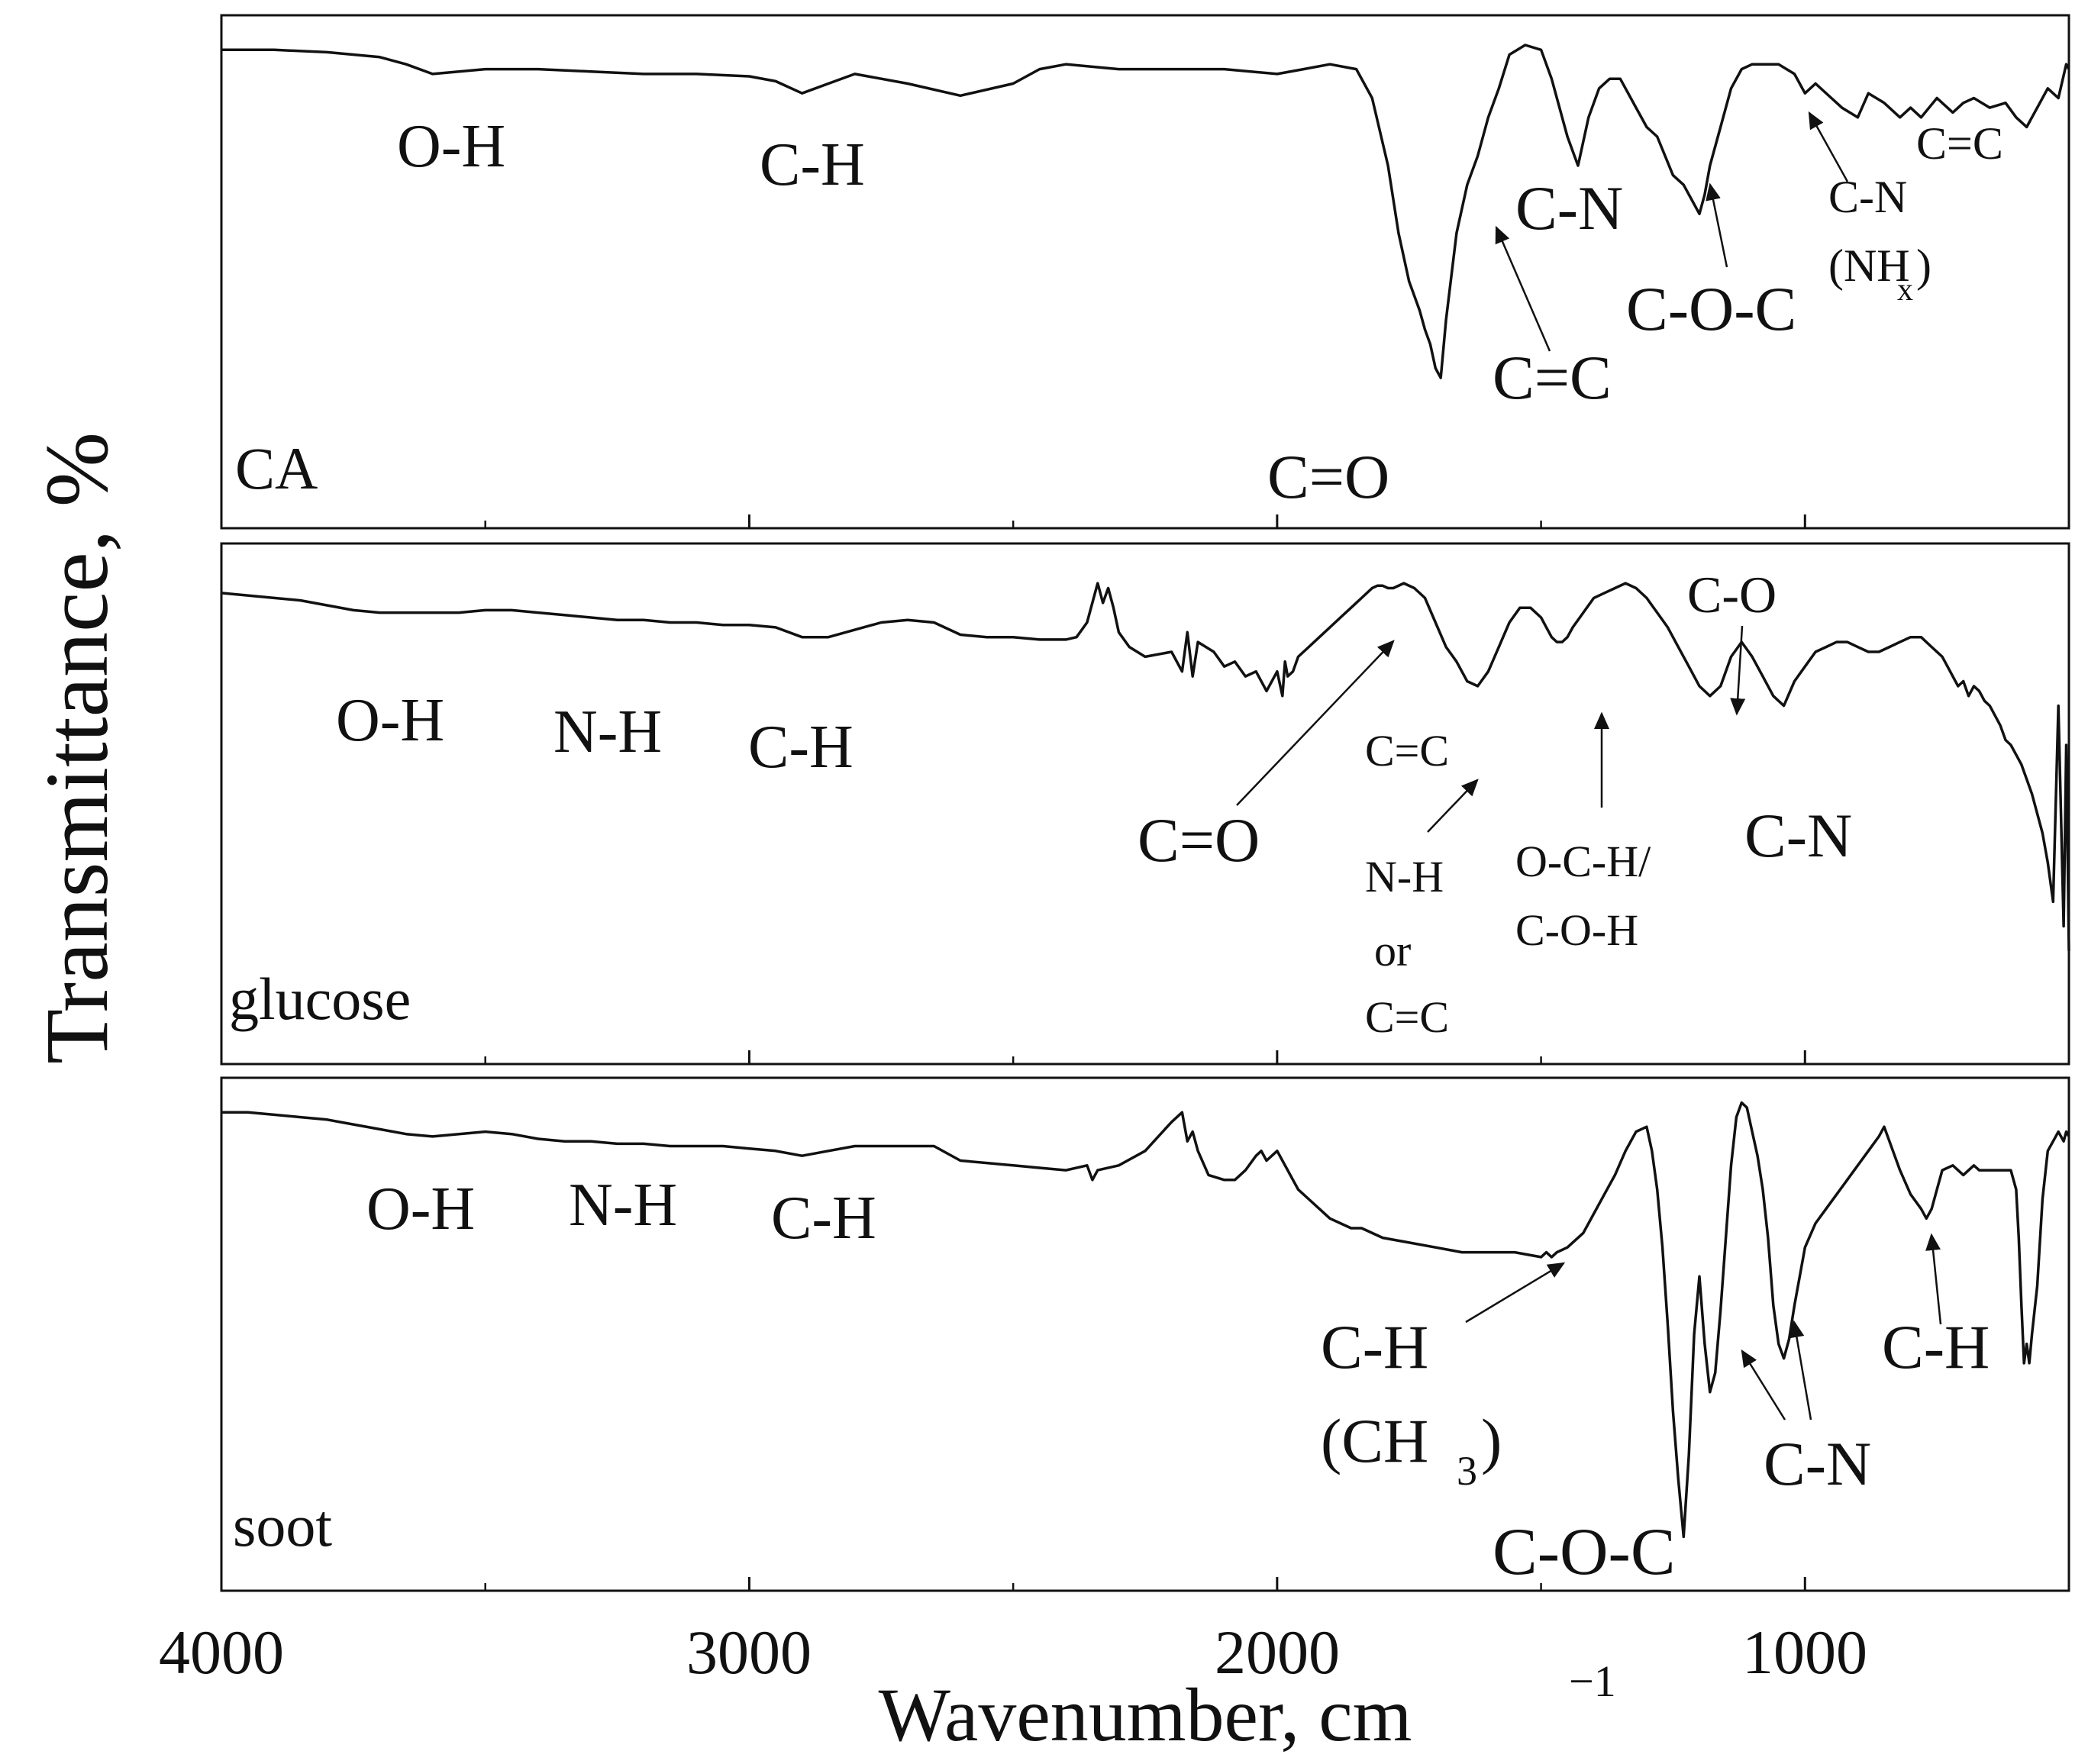  I want to click on annotation-label: C-O-H, so click(1576, 930).